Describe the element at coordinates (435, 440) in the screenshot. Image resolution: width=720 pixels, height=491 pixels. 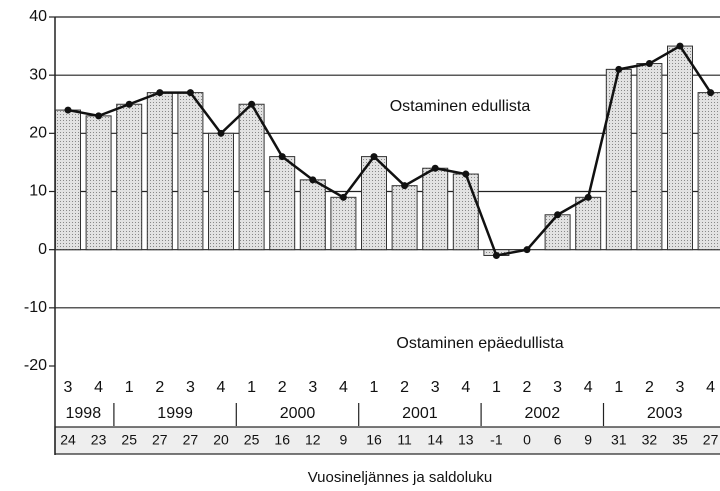
I see `value-label: 14` at that location.